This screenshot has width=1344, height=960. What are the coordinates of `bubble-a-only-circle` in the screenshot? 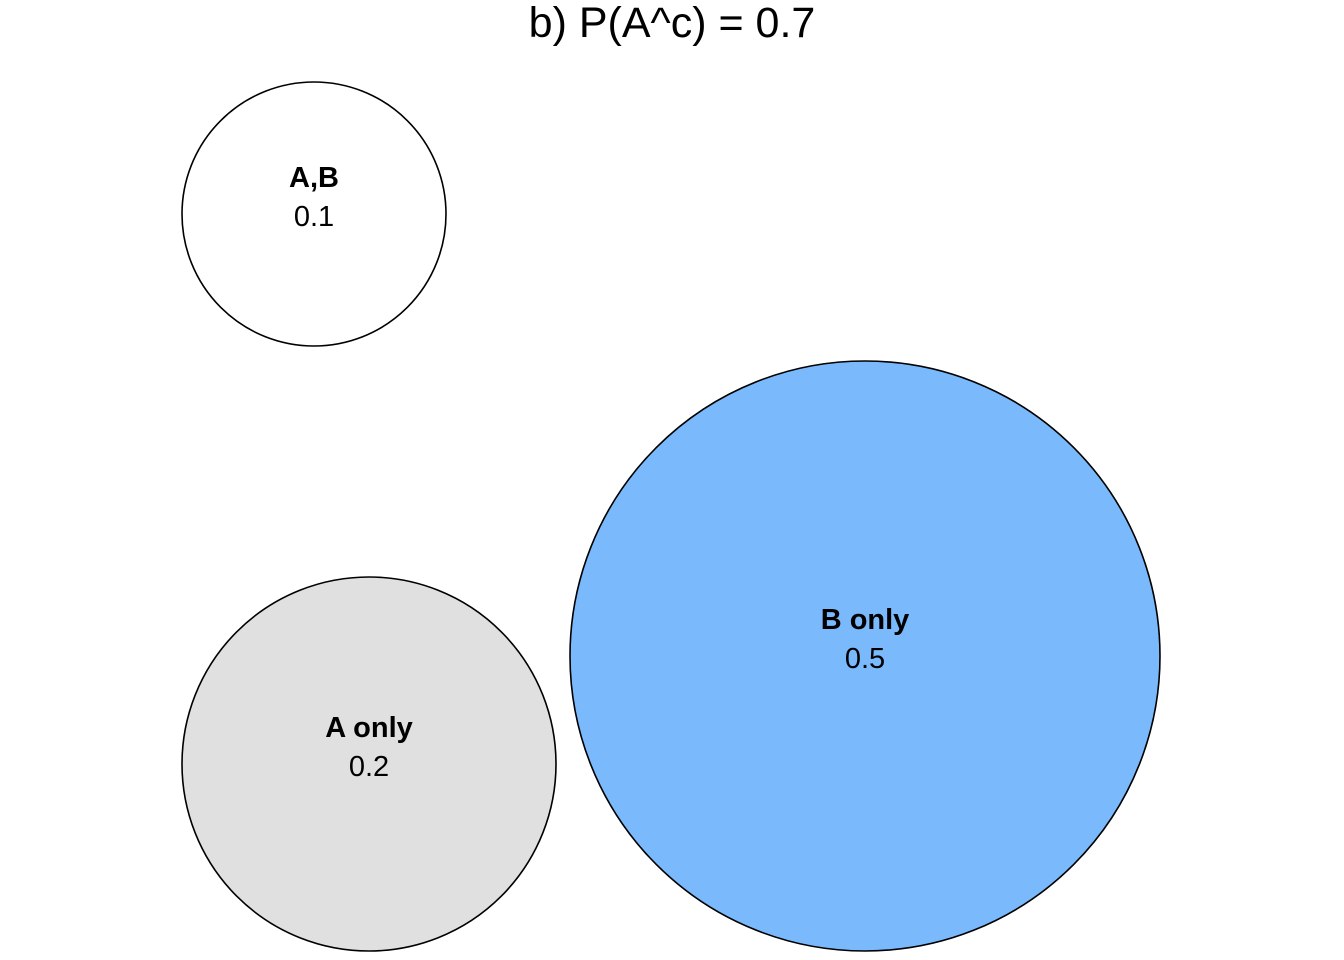 It's located at (369, 764).